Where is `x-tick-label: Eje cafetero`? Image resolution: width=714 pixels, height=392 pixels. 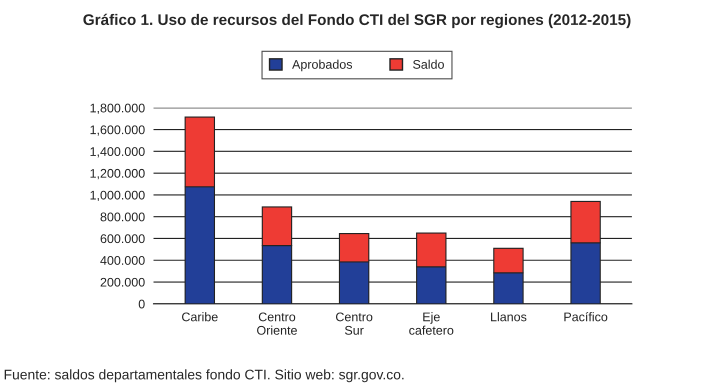
x-tick-label: Eje cafetero is located at coordinates (431, 323).